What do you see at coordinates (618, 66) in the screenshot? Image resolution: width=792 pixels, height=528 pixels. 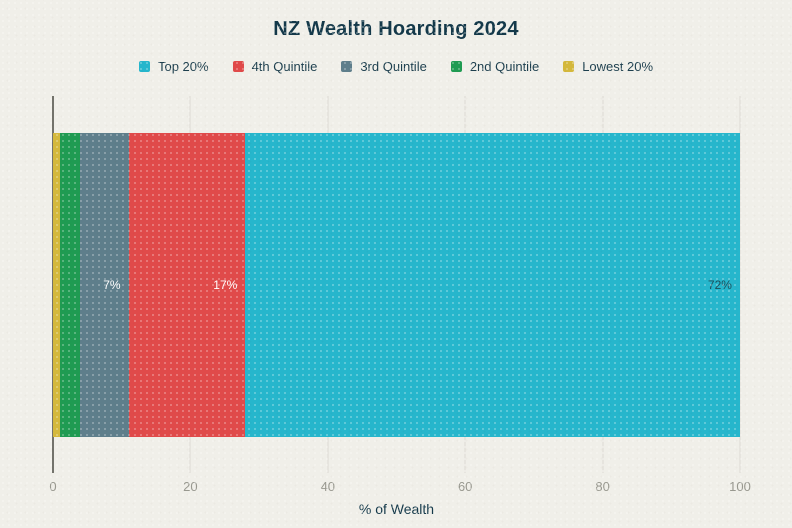 I see `legend-label: Lowest 20%` at bounding box center [618, 66].